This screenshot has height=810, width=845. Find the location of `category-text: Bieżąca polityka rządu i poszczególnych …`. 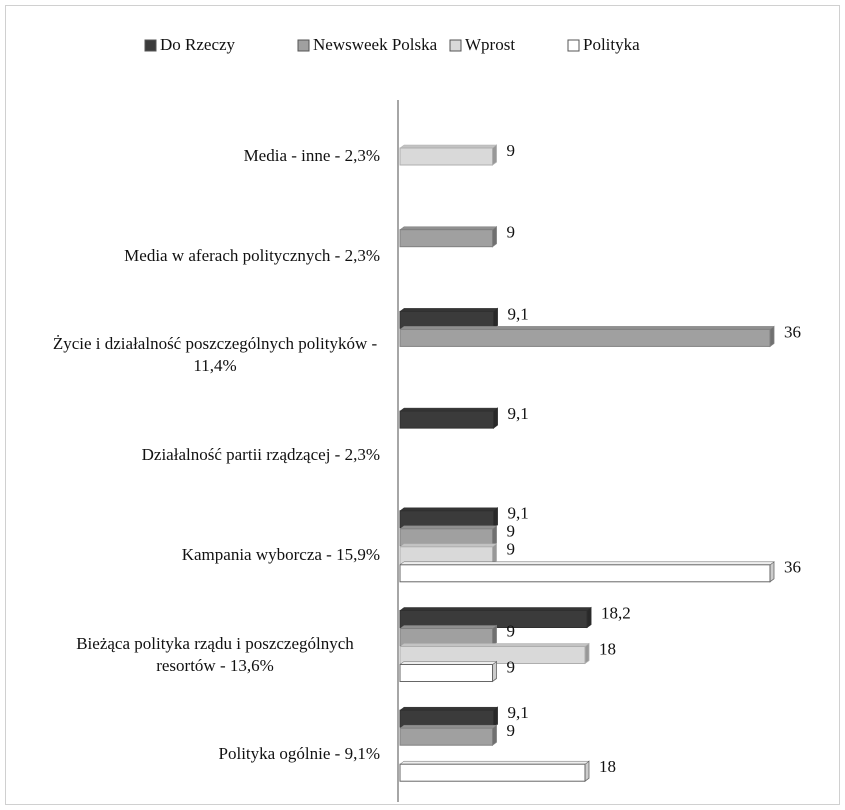

category-text: Bieżąca polityka rządu i poszczególnych … is located at coordinates (215, 654).